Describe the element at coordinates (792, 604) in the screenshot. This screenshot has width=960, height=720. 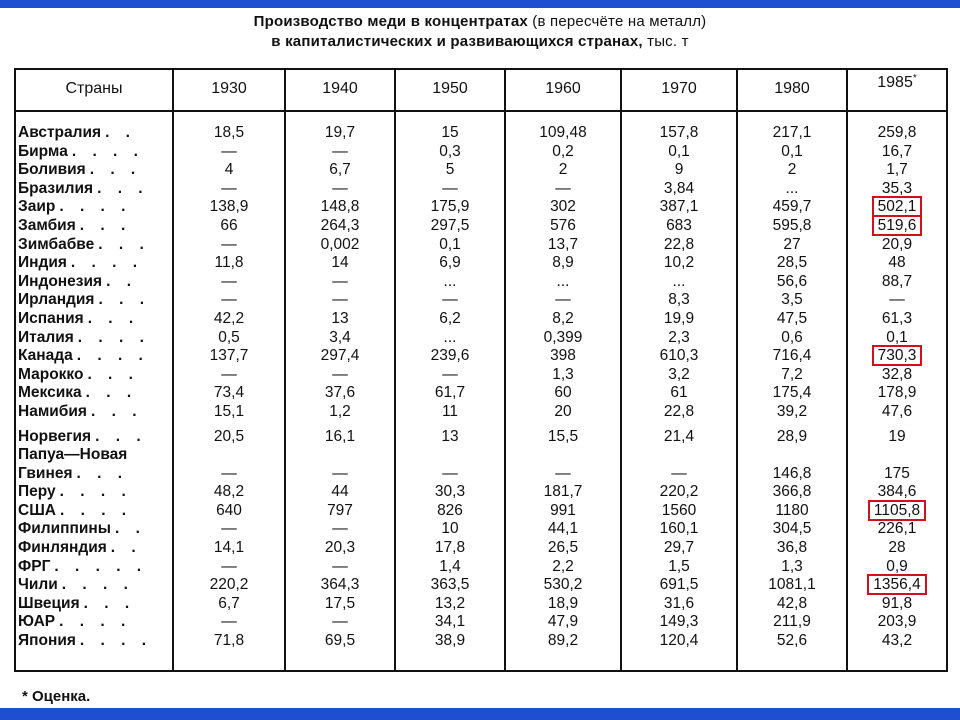
I see `value-cell-1980: 42,8` at that location.